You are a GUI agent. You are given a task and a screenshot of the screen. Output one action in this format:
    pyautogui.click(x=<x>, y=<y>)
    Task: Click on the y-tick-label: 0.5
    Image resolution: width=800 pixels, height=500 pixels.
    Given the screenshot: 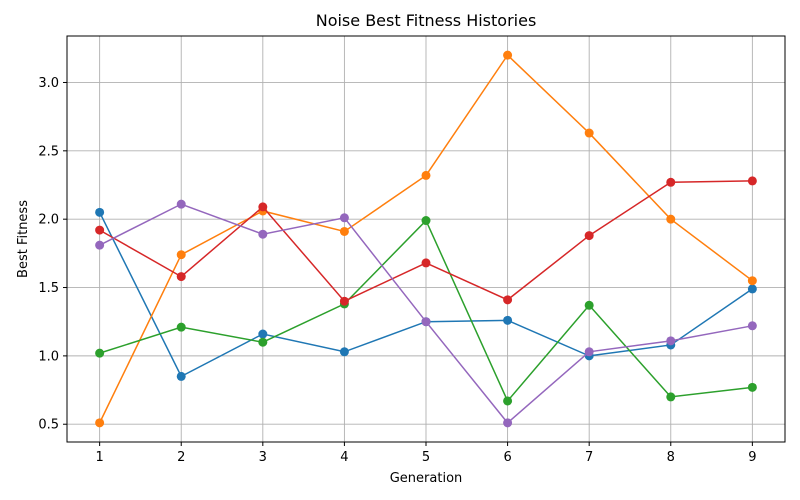 What is the action you would take?
    pyautogui.click(x=48, y=425)
    